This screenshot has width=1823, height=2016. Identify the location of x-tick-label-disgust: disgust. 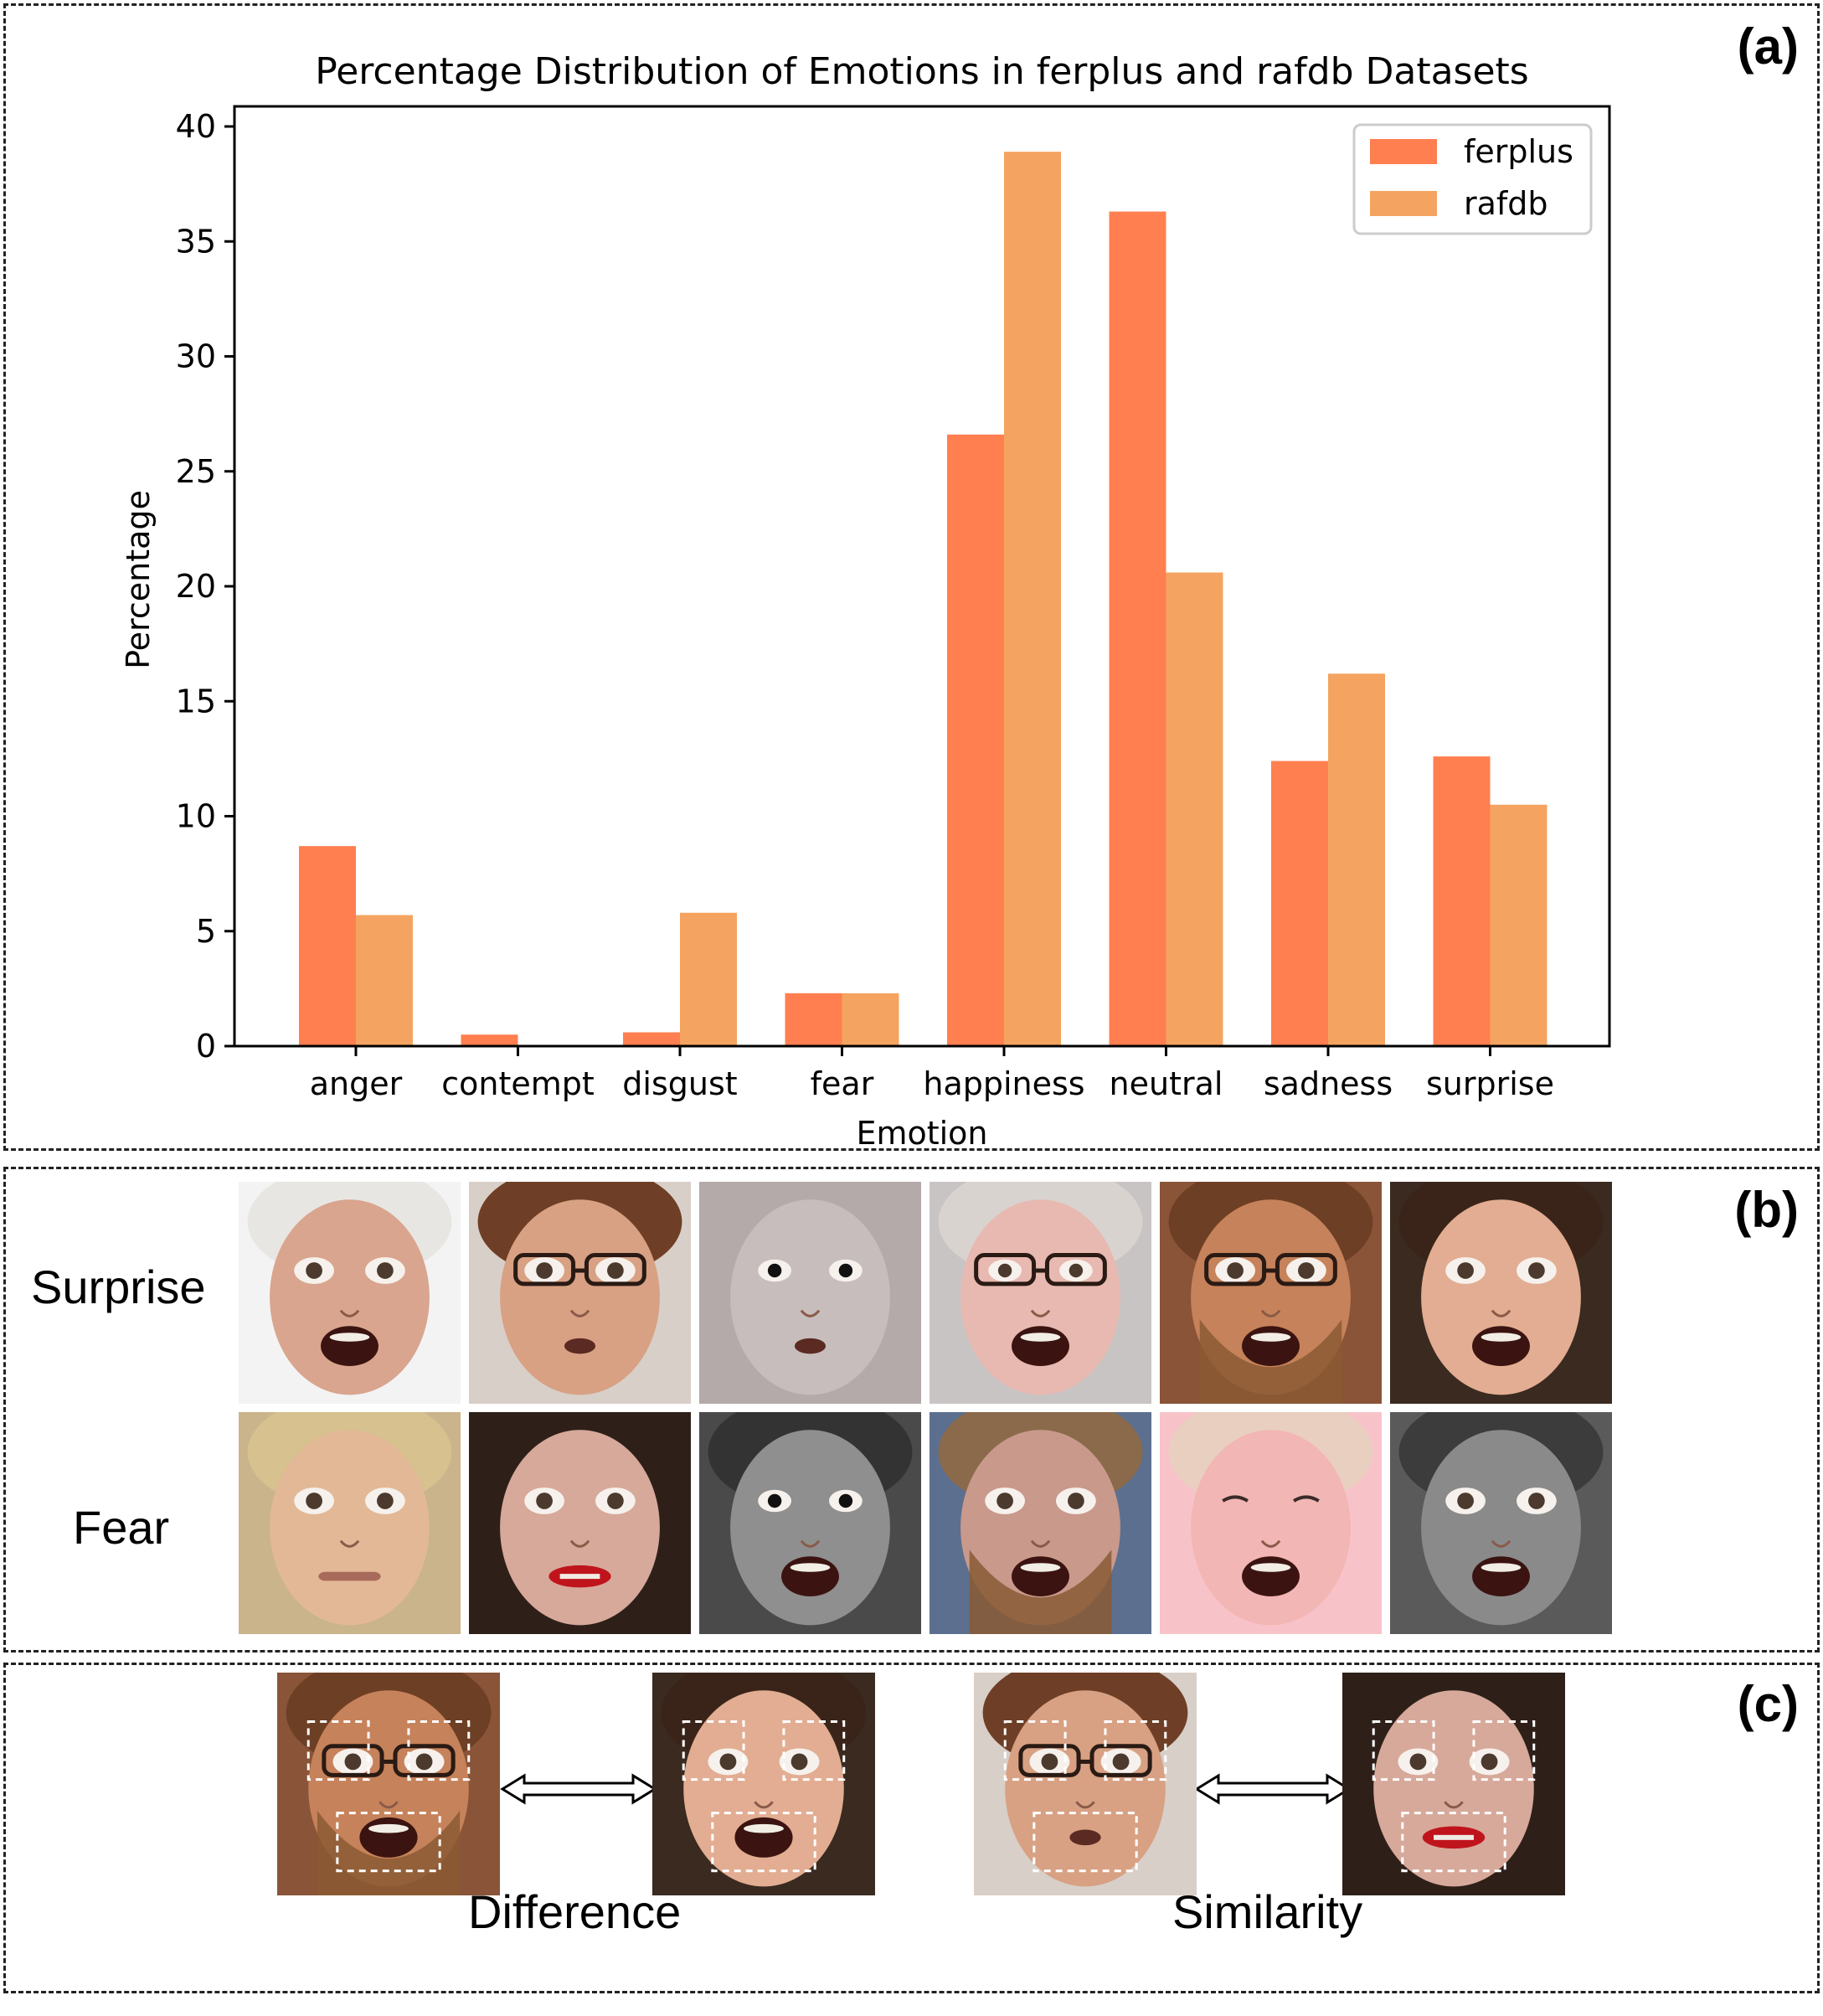
(679, 1084).